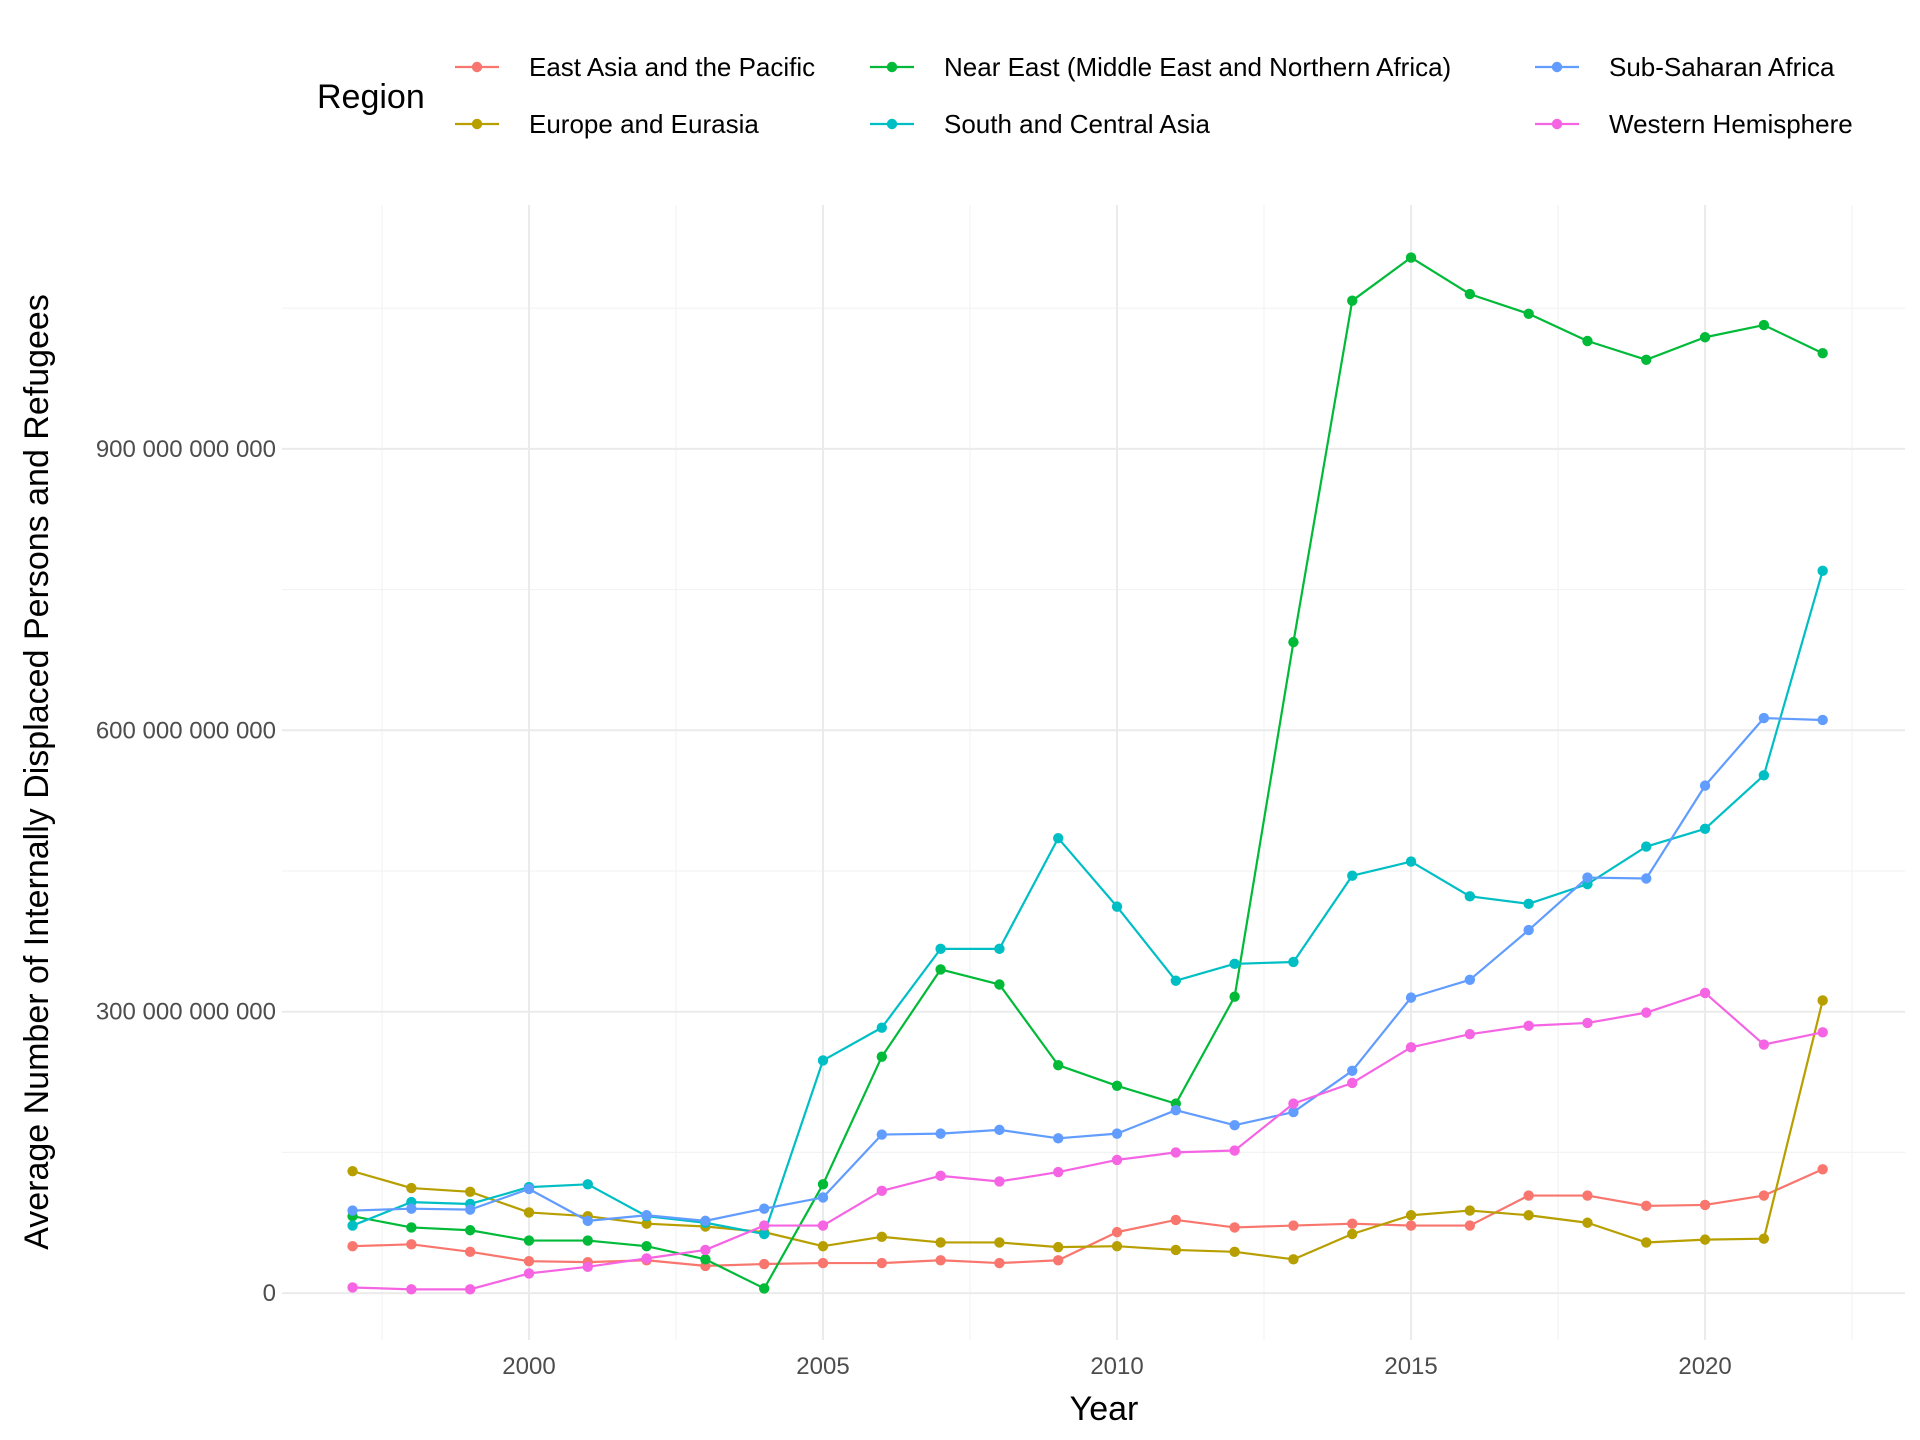 The width and height of the screenshot is (1920, 1440). I want to click on legend-item-sub-saharan-africa: Sub-Saharan Africa, so click(1685, 67).